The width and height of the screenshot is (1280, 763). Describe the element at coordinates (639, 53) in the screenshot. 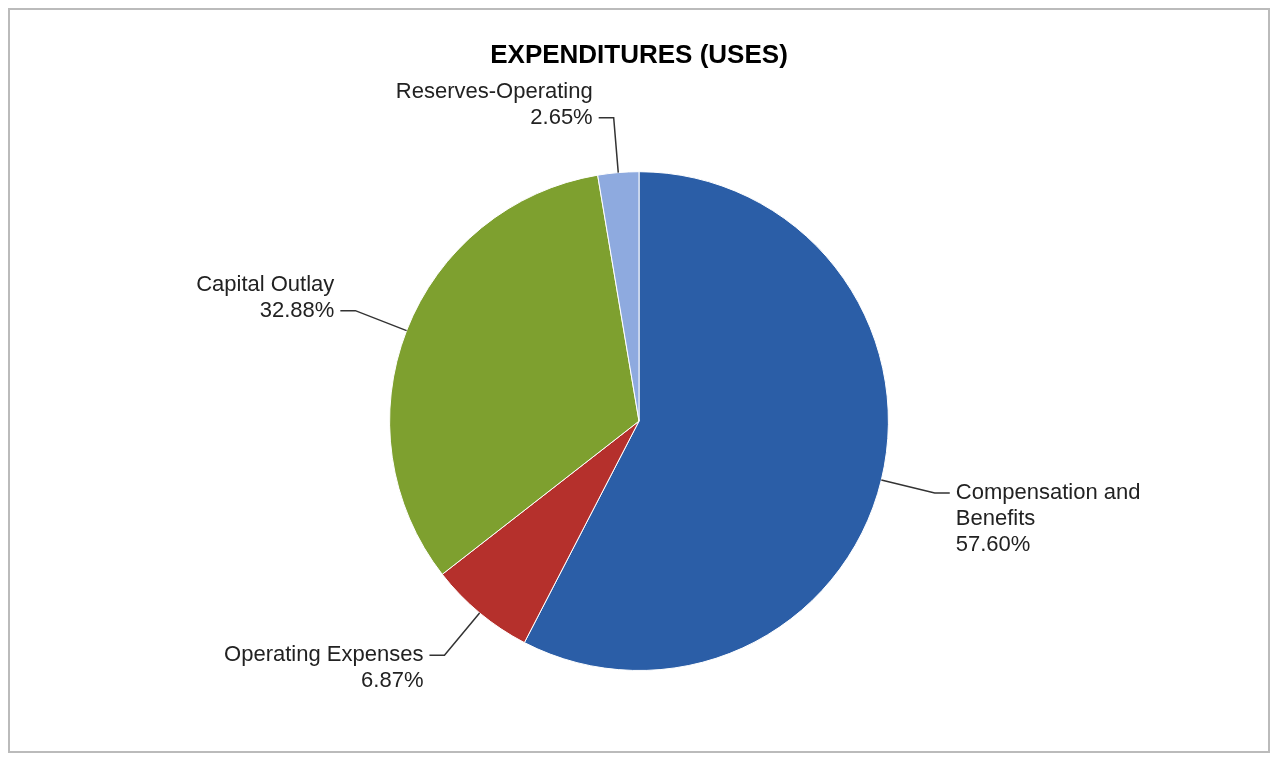

I see `chart-title: EXPENDITURES (USES)` at that location.